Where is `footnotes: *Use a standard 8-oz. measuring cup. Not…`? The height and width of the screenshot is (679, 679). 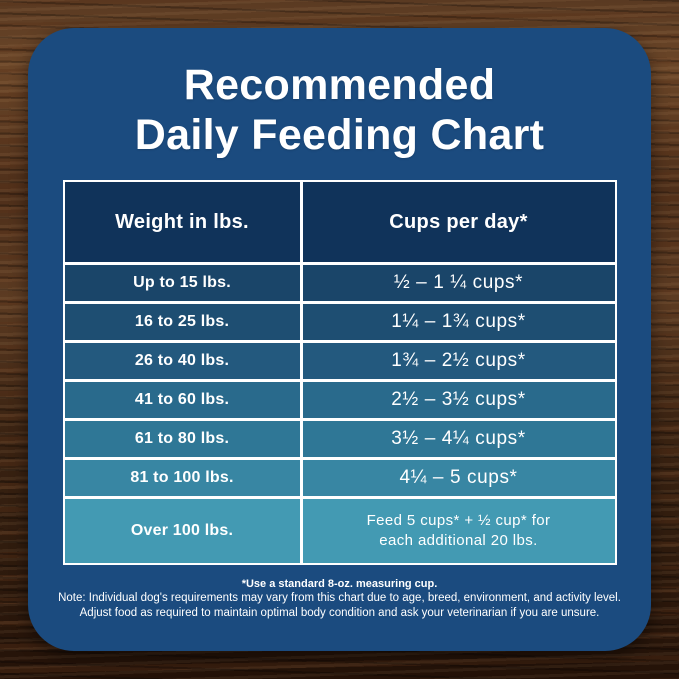
footnotes: *Use a standard 8-oz. measuring cup. Not… is located at coordinates (339, 598).